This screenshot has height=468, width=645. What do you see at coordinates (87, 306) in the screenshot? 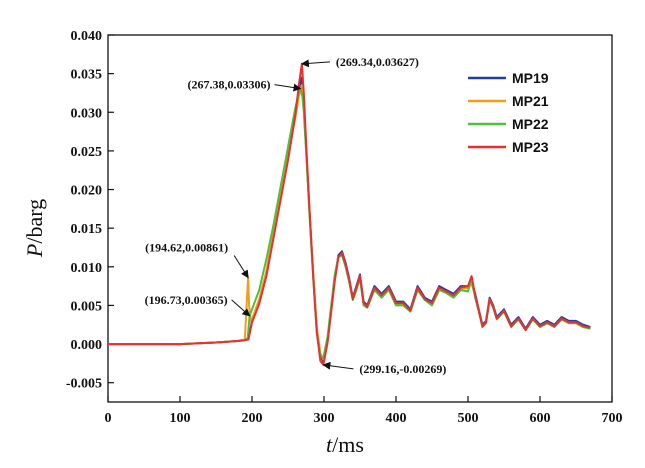
I see `y-tick-label: 0.005` at bounding box center [87, 306].